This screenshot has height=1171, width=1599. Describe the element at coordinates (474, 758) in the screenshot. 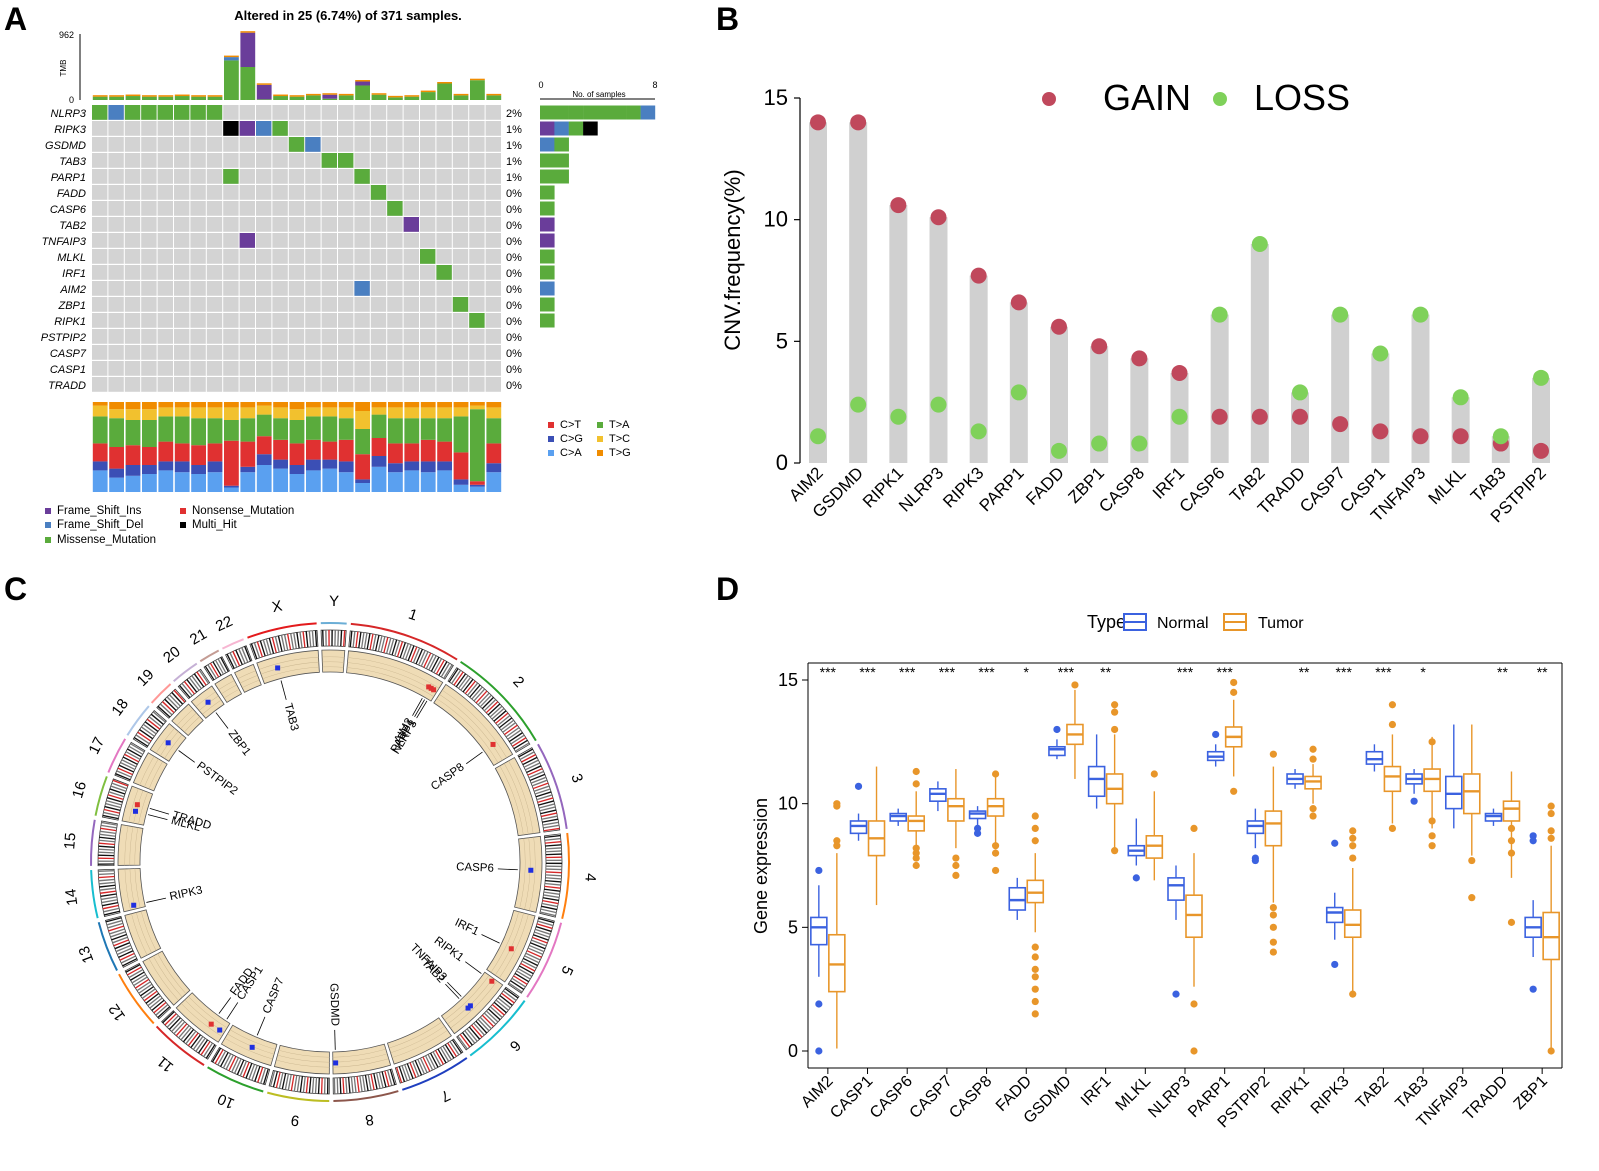

I see `circos-gene-leader` at that location.